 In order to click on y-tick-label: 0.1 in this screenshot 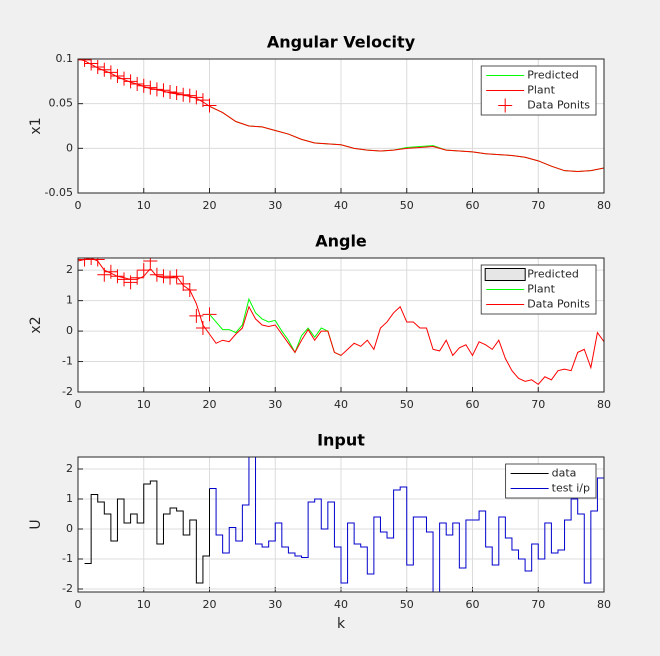, I will do `click(65, 58)`.